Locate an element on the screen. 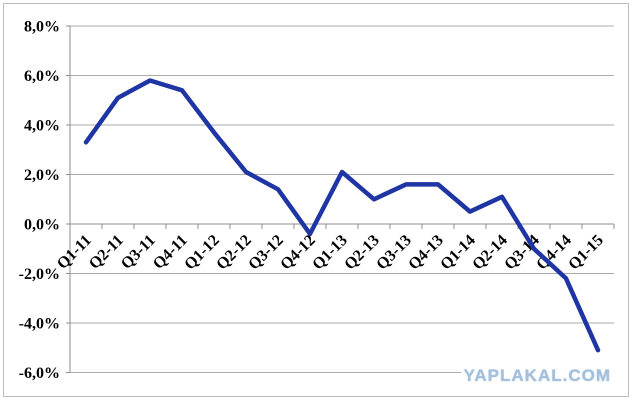 This screenshot has width=640, height=405. x-tick-label: Q3-11 is located at coordinates (138, 252).